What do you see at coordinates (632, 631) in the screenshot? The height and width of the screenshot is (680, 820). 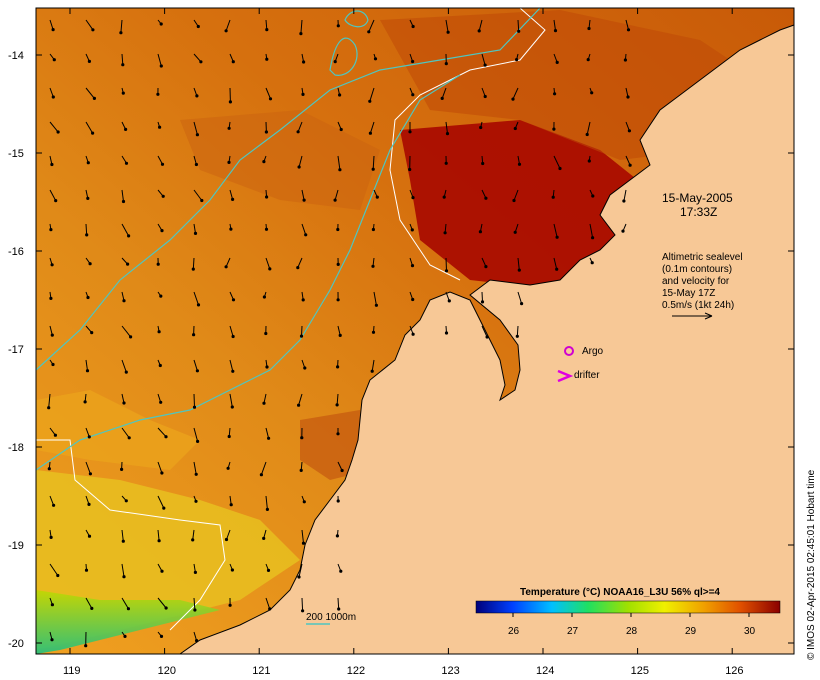 I see `colorbar-tick-label: 28` at bounding box center [632, 631].